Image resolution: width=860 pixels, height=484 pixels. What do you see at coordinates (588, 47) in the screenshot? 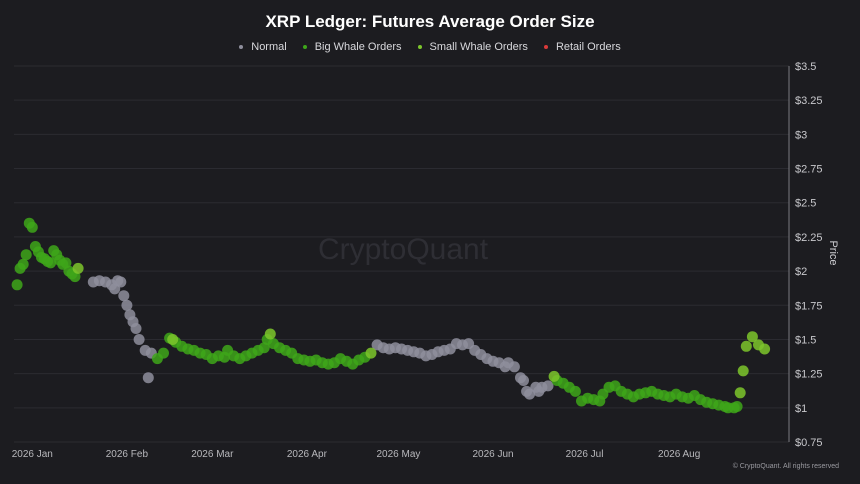
I see `legend-label-retail: Retail Orders` at bounding box center [588, 47].